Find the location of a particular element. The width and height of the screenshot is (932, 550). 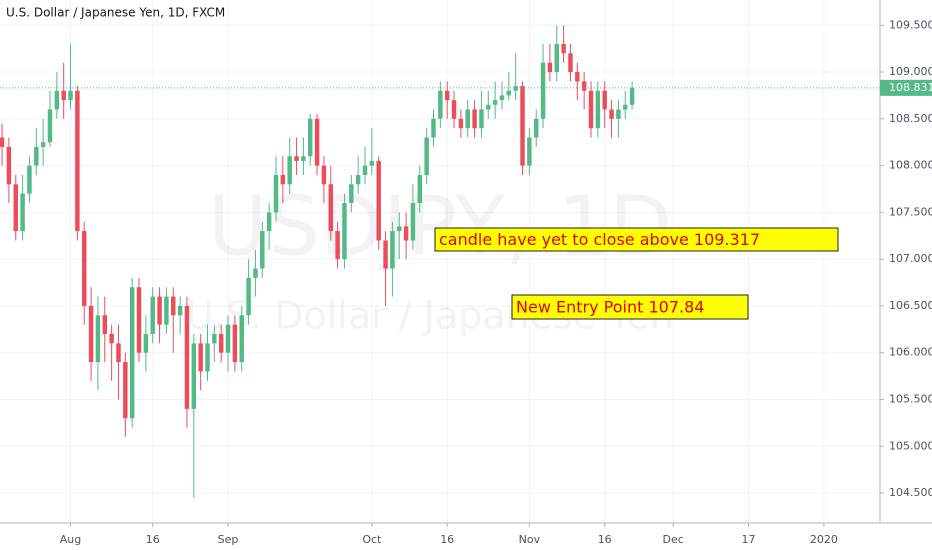

x-tick-label: Oct is located at coordinates (372, 539).